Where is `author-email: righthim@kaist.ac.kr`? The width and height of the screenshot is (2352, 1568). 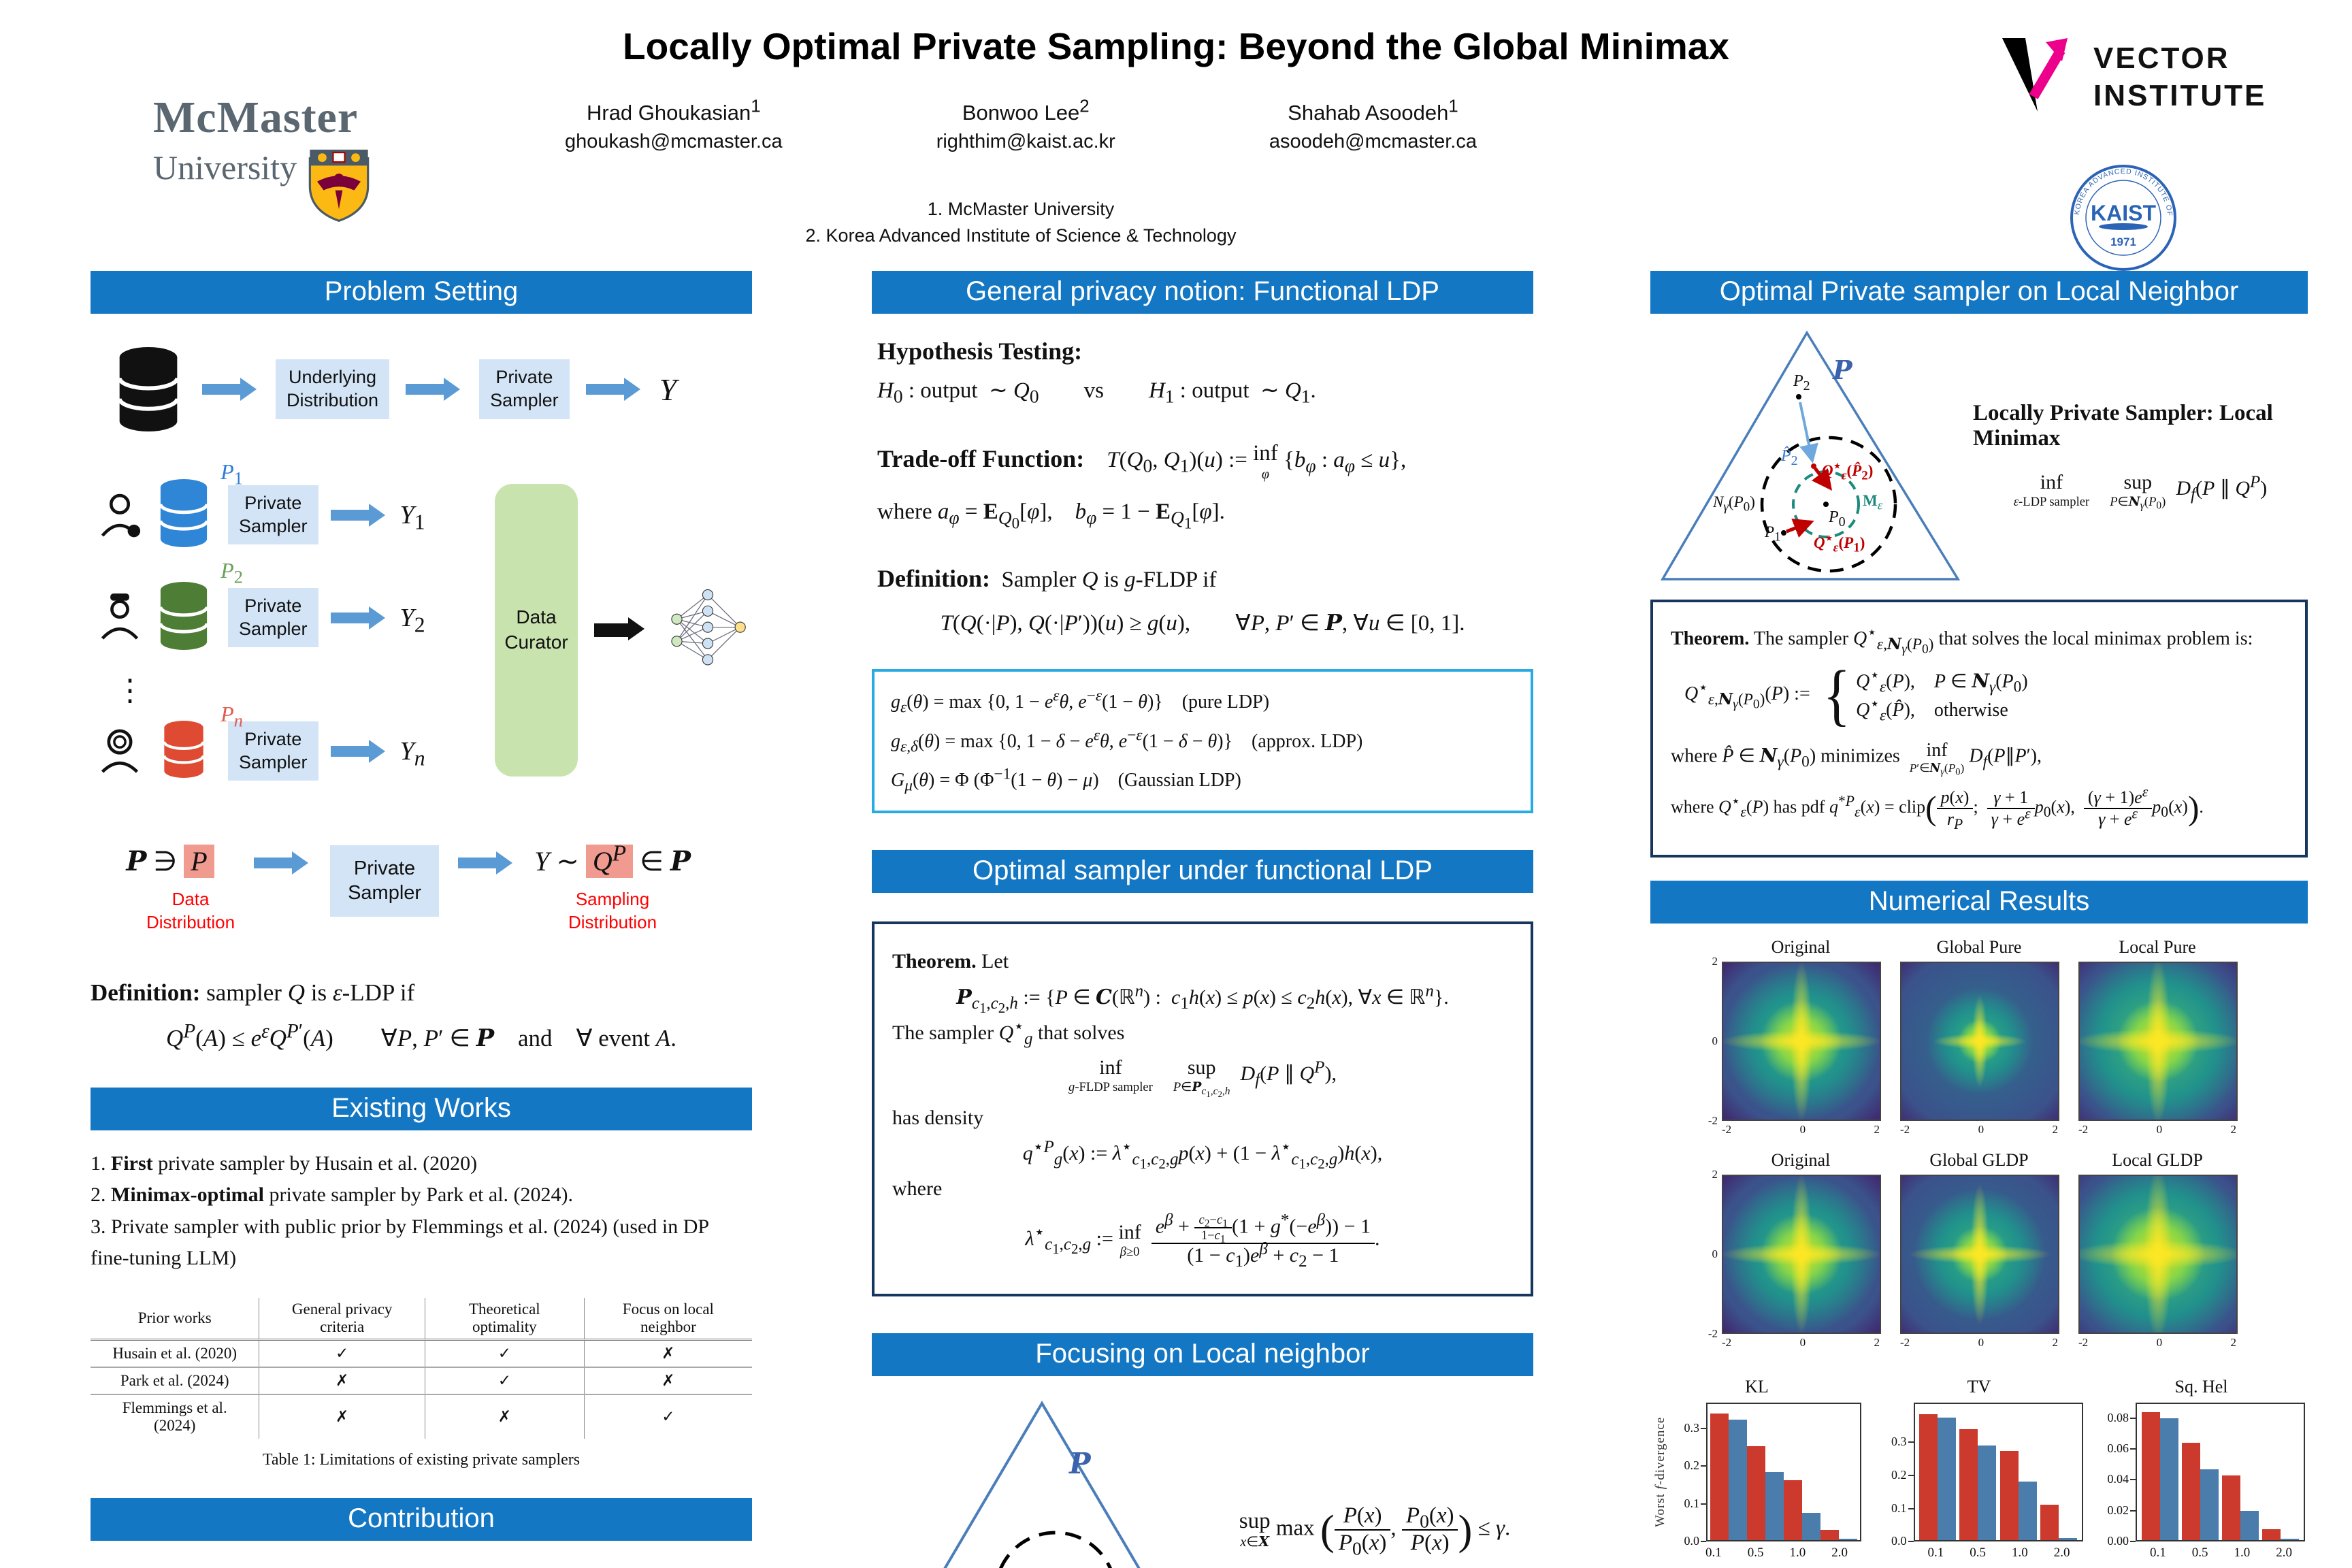 author-email: righthim@kaist.ac.kr is located at coordinates (1025, 142).